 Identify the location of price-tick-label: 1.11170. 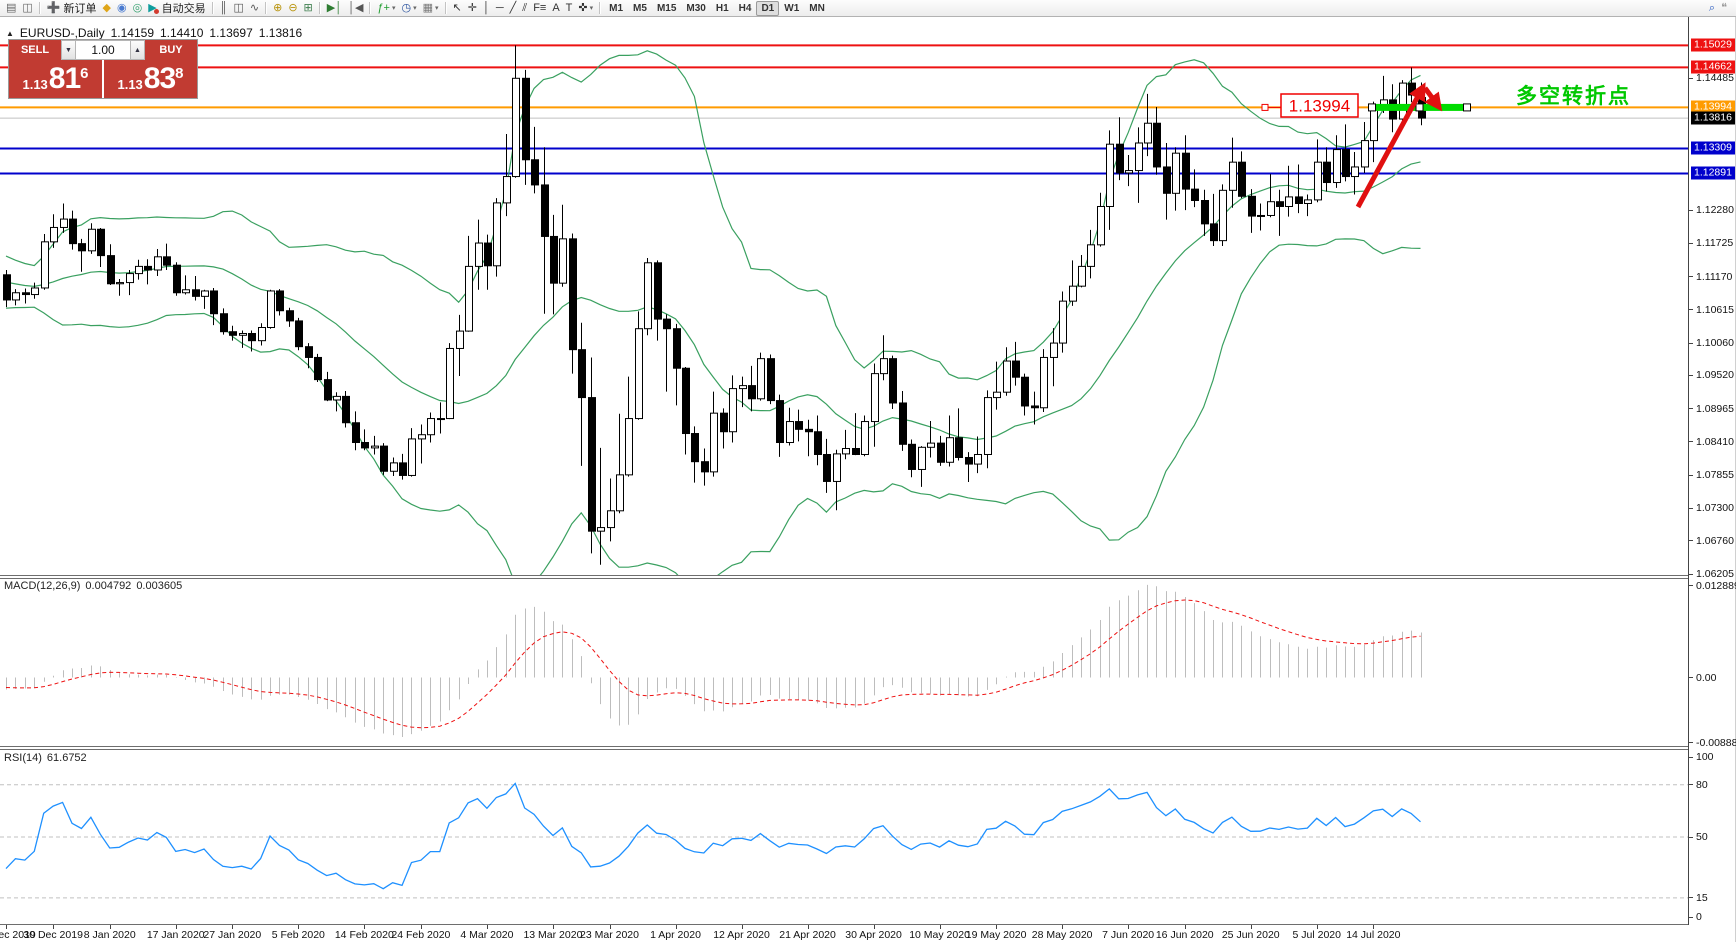
(1714, 276).